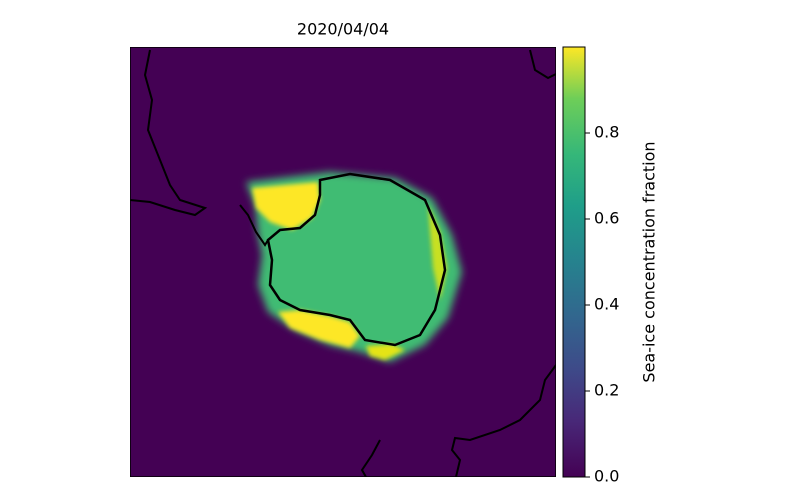 The width and height of the screenshot is (800, 504). What do you see at coordinates (606, 218) in the screenshot?
I see `colorbar-tick-label: 0.6` at bounding box center [606, 218].